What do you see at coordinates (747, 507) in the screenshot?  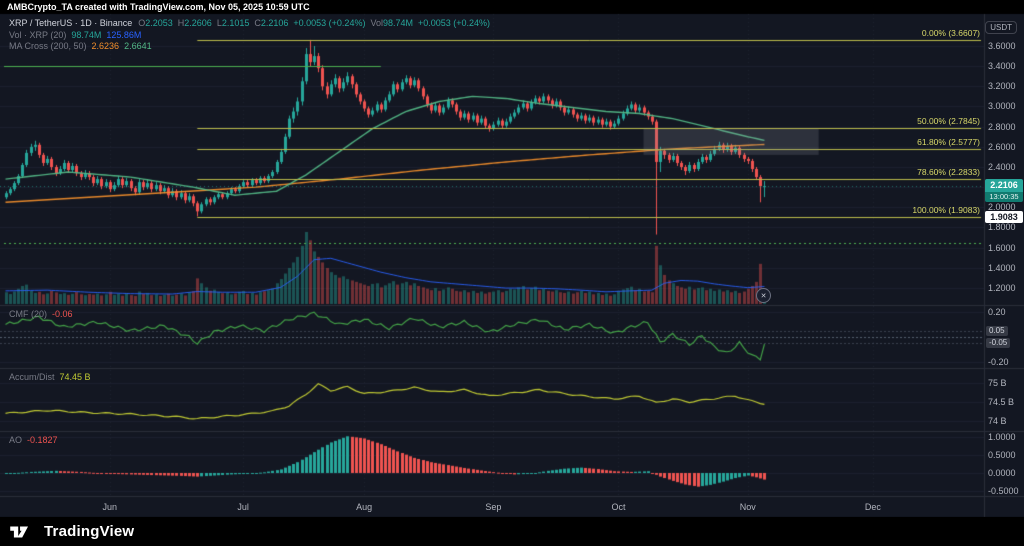 I see `time-axis-label: Nov` at bounding box center [747, 507].